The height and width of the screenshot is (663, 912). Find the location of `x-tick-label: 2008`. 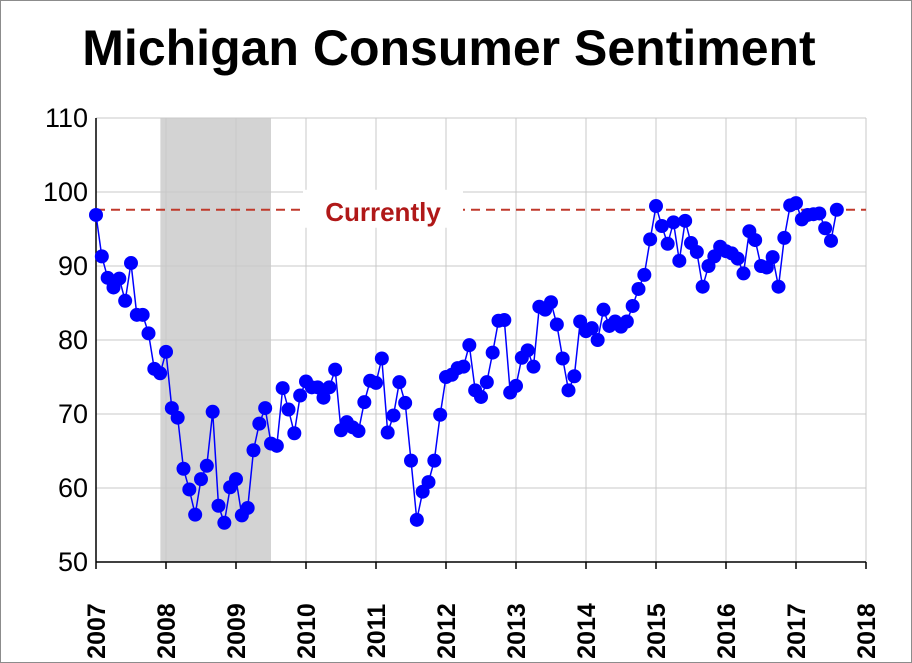

x-tick-label: 2008 is located at coordinates (167, 631).